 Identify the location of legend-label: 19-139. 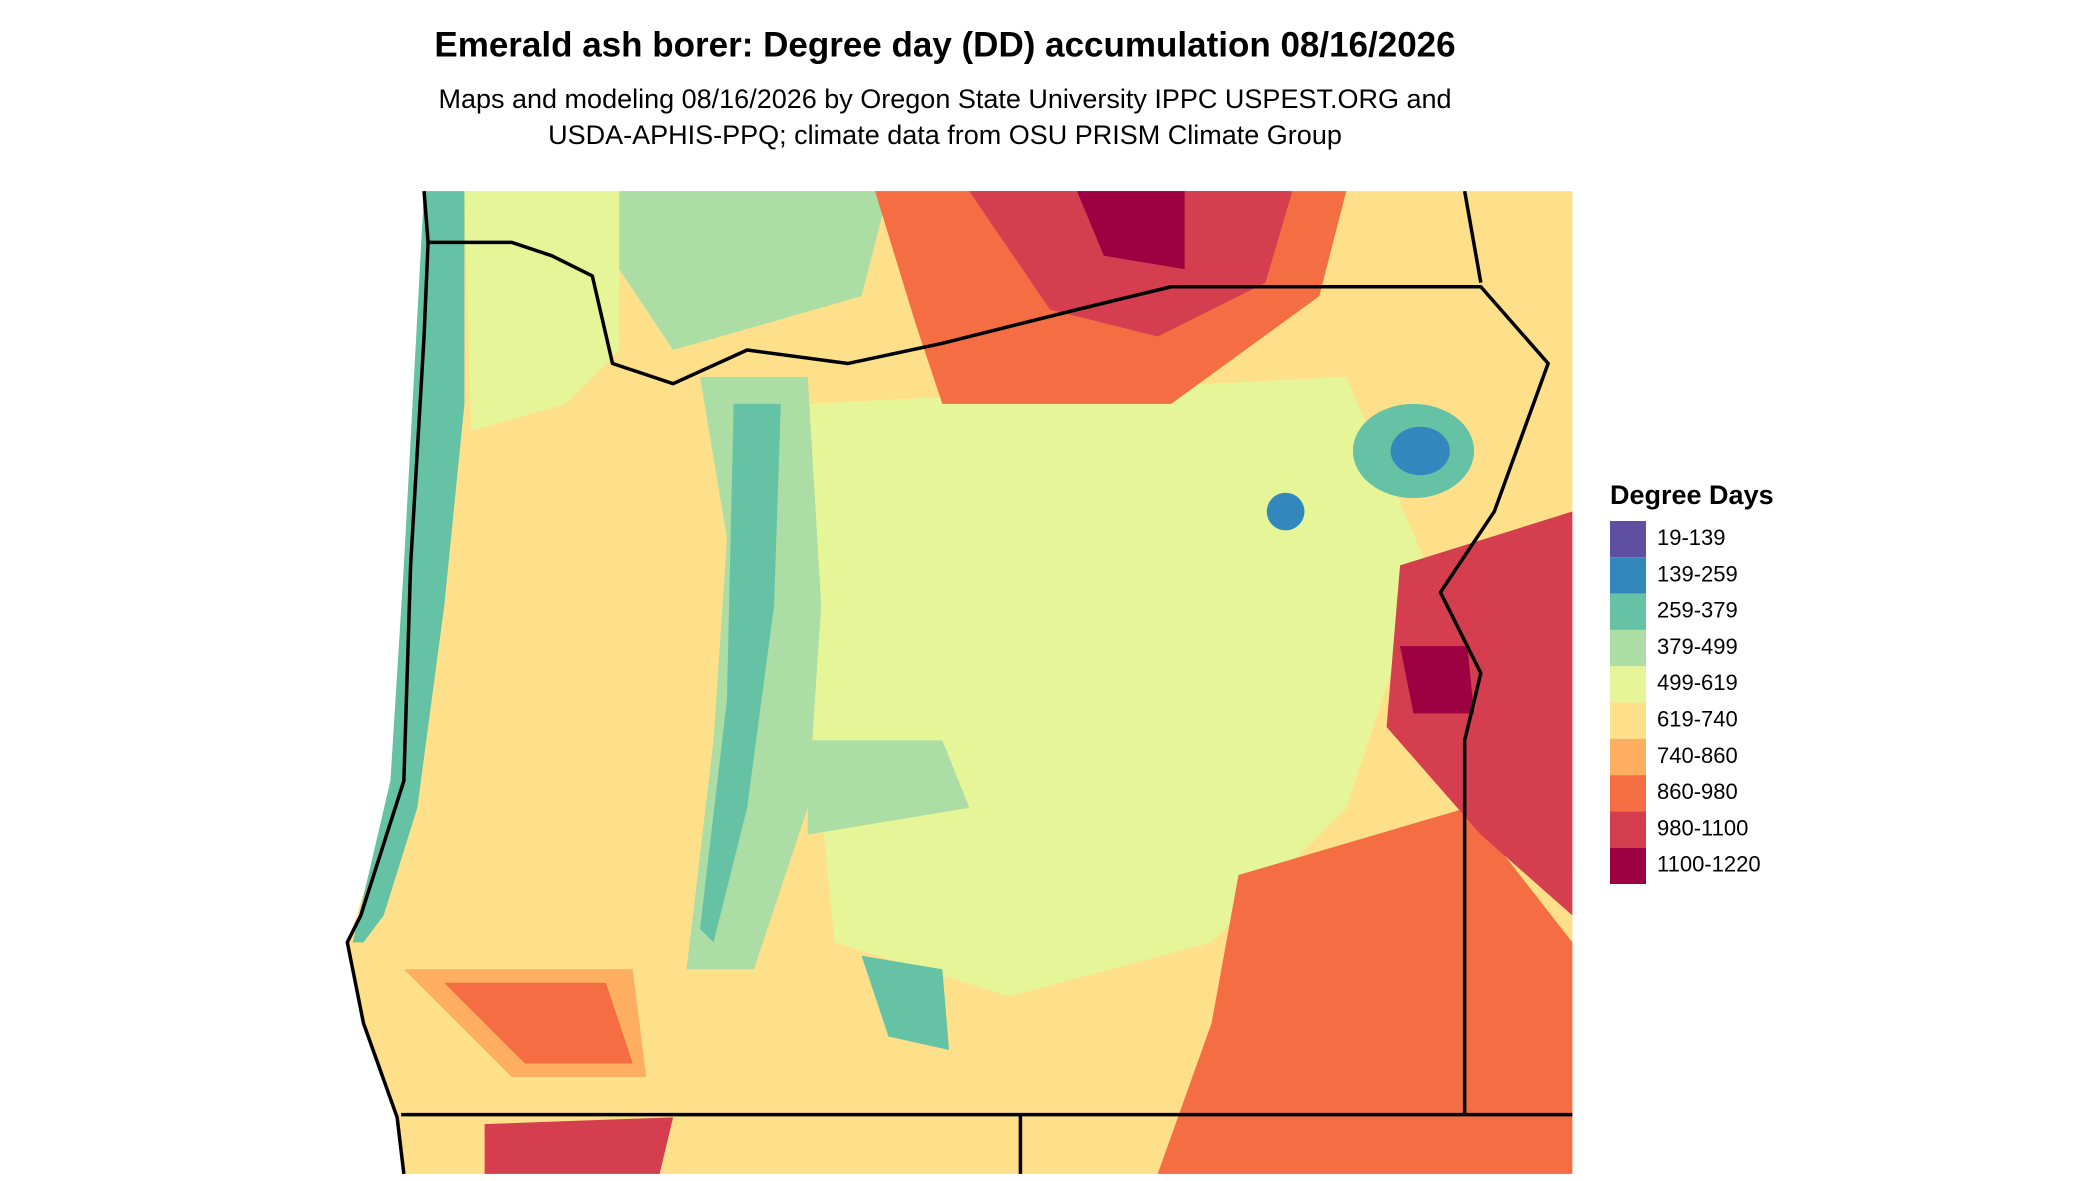
(1691, 537).